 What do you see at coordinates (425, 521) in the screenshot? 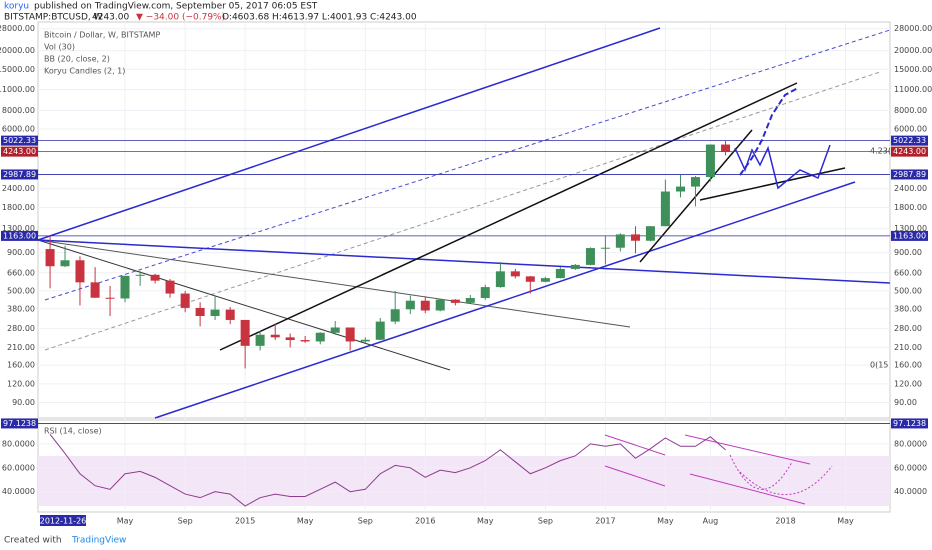
I see `x-tick-label: 2016` at bounding box center [425, 521].